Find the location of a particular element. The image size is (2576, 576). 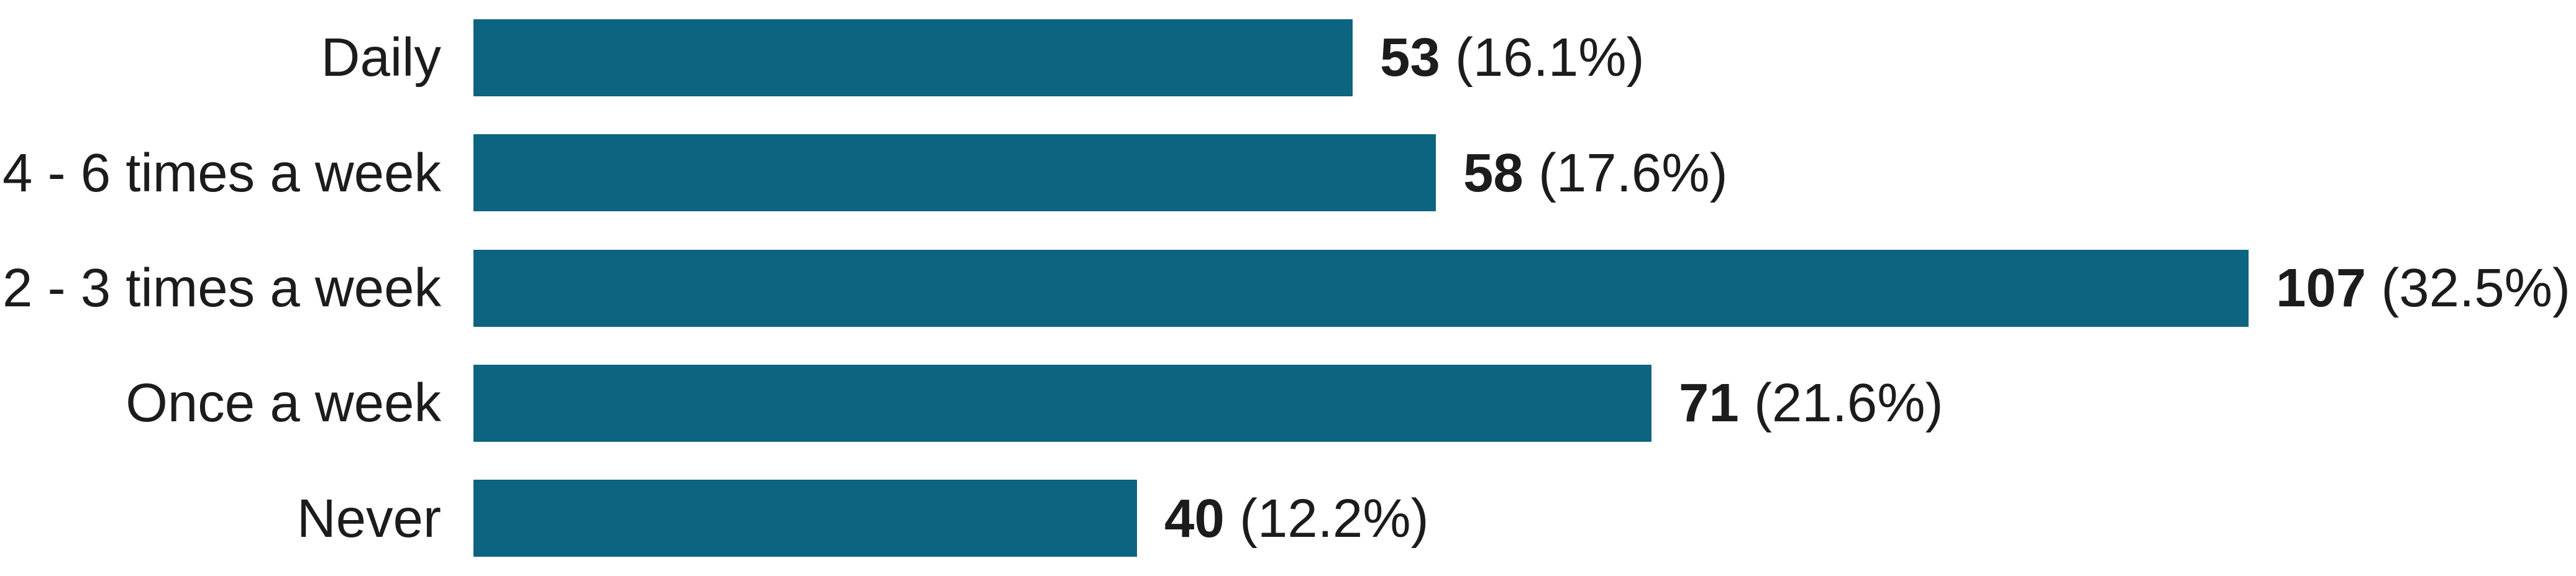

bar-track: 107 (32.5%) is located at coordinates (1524, 288).